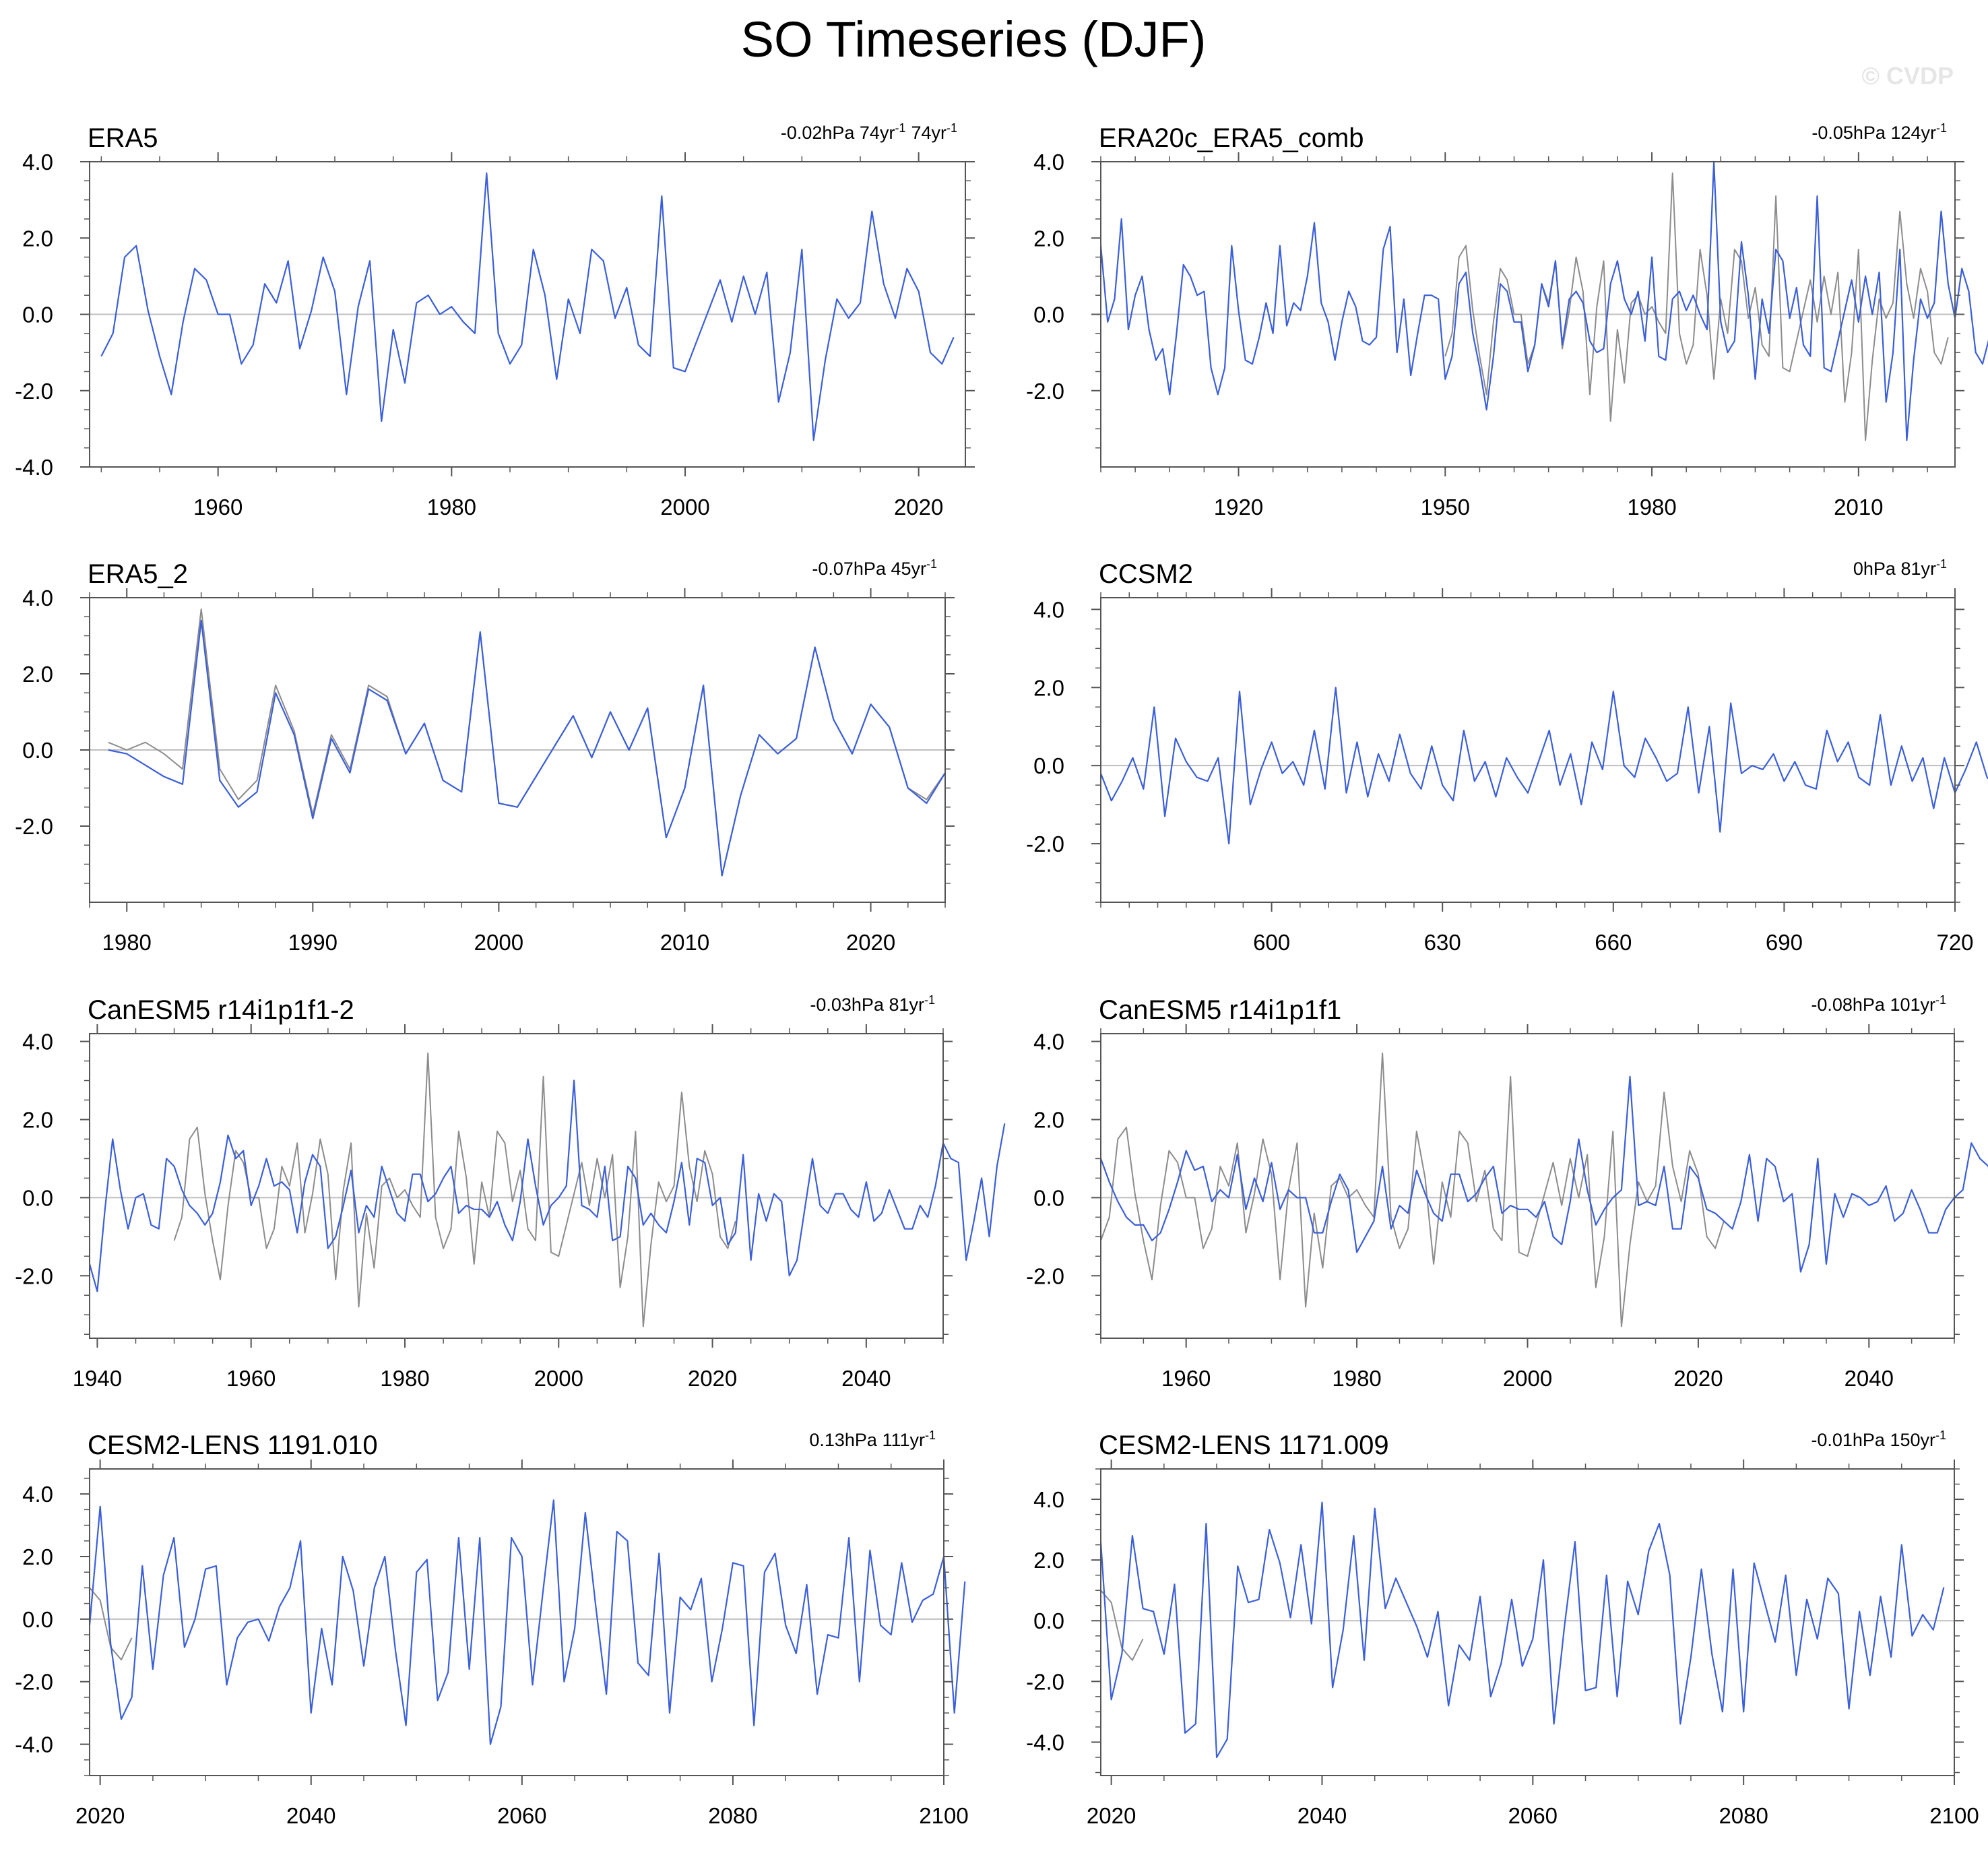 This screenshot has width=1988, height=1851. What do you see at coordinates (1239, 508) in the screenshot?
I see `x-tick-label: 1920` at bounding box center [1239, 508].